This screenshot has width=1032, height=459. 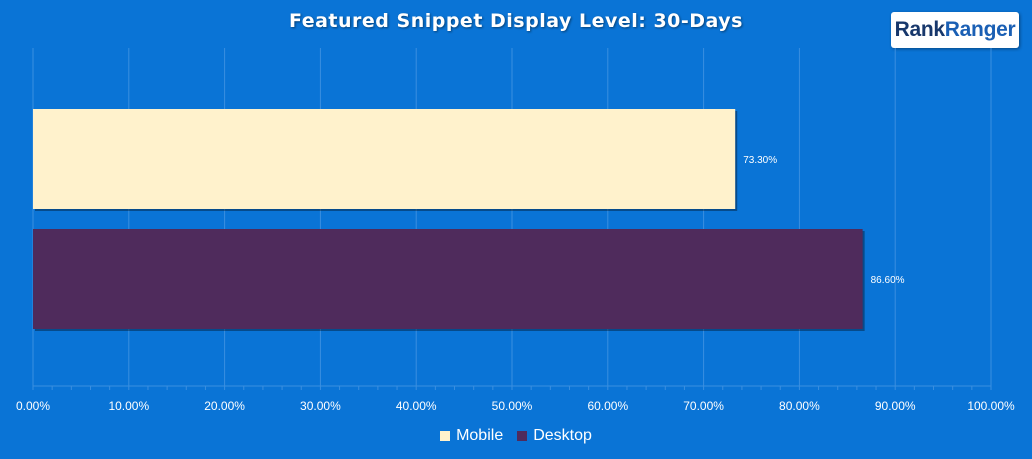 What do you see at coordinates (224, 406) in the screenshot?
I see `x-tick-label: 20.00%` at bounding box center [224, 406].